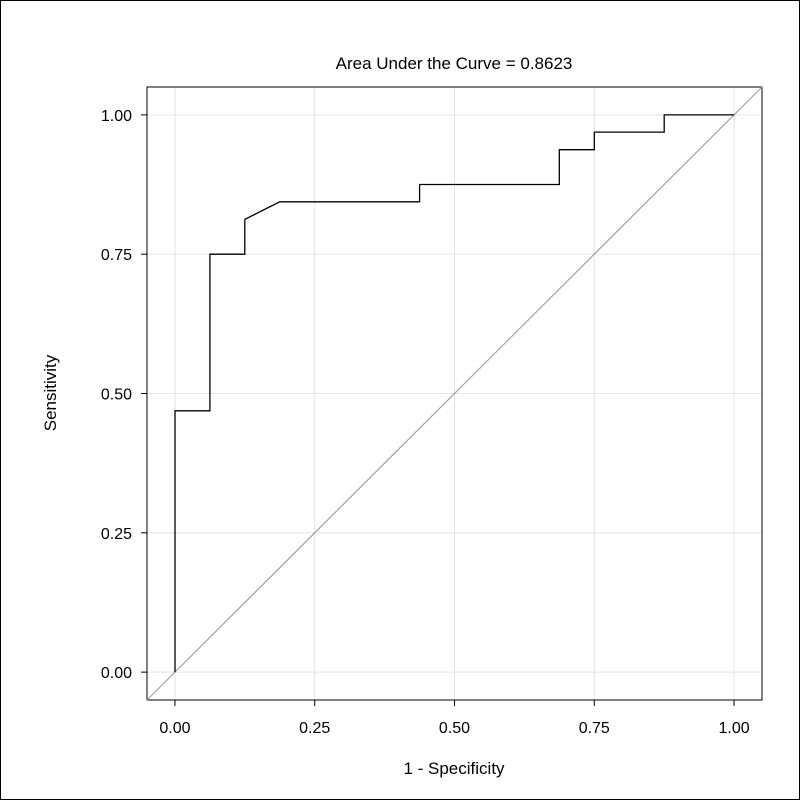  I want to click on x-tick-label: 0.50, so click(454, 728).